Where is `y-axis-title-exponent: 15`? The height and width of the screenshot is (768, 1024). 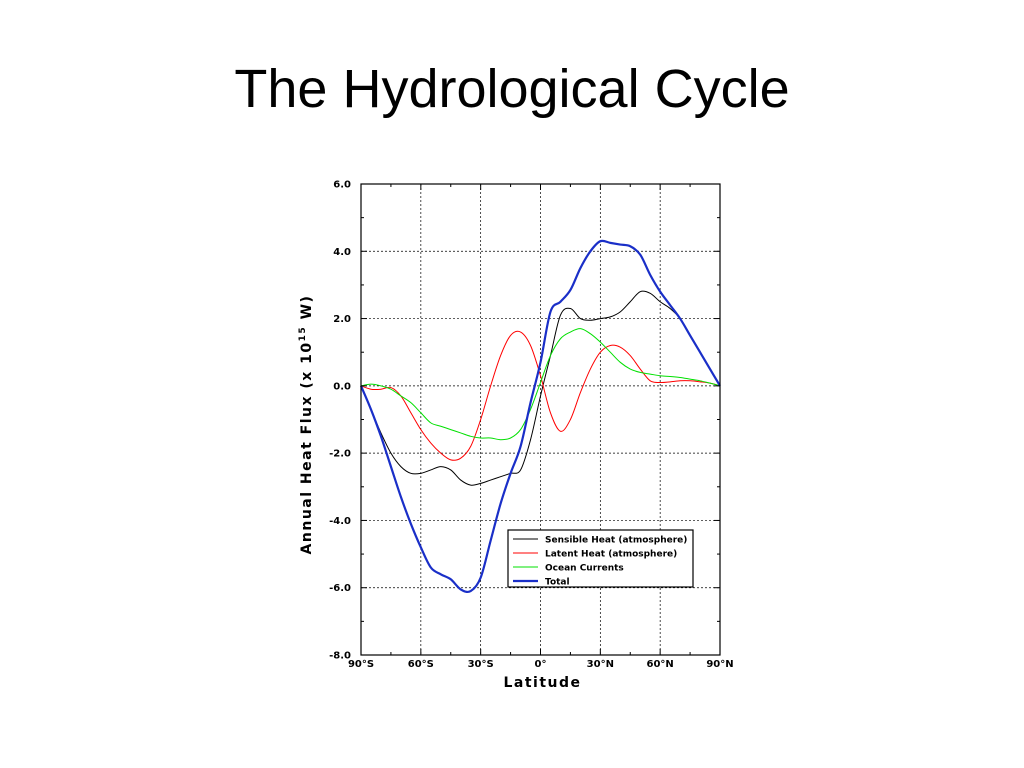
y-axis-title-exponent: 15 is located at coordinates (303, 334).